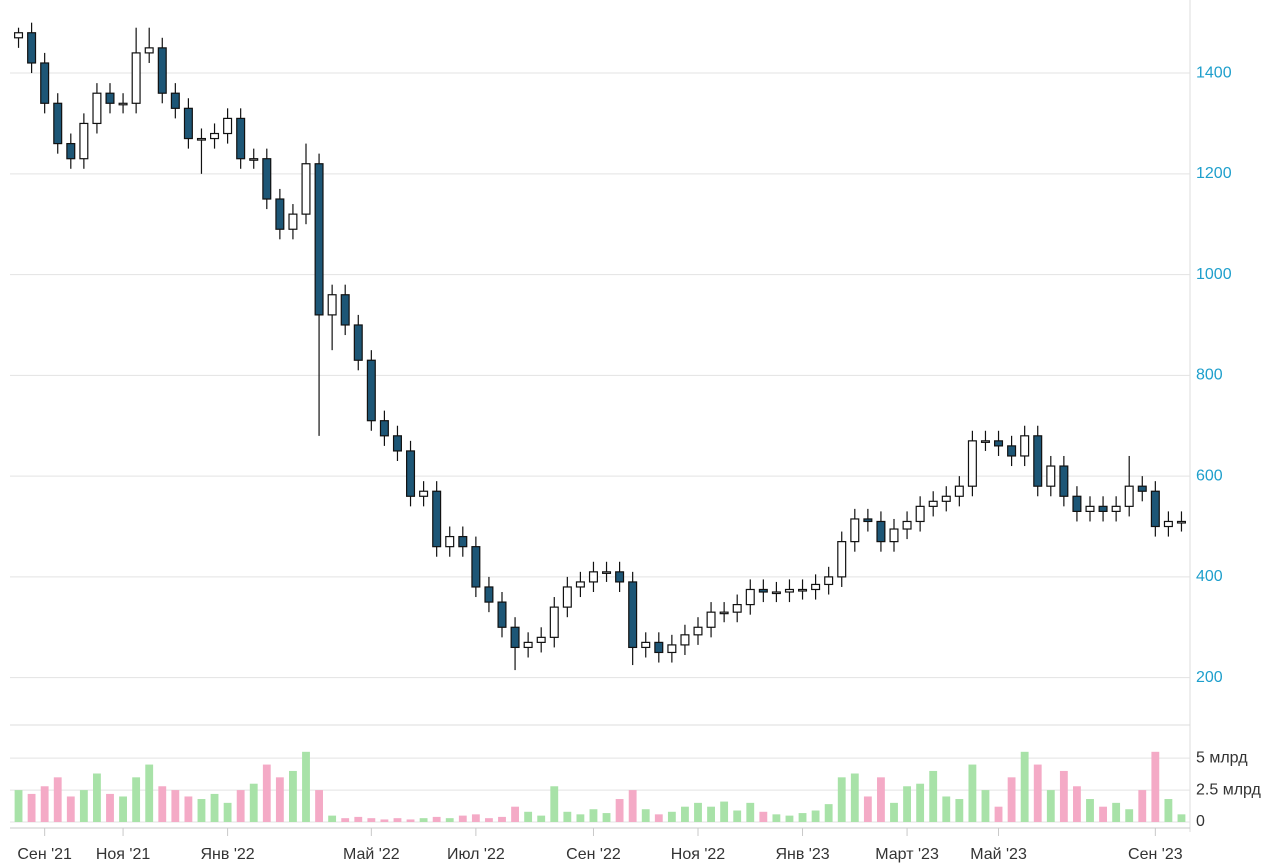 This screenshot has height=866, width=1280. What do you see at coordinates (1214, 173) in the screenshot?
I see `y-tick-label: 1200` at bounding box center [1214, 173].